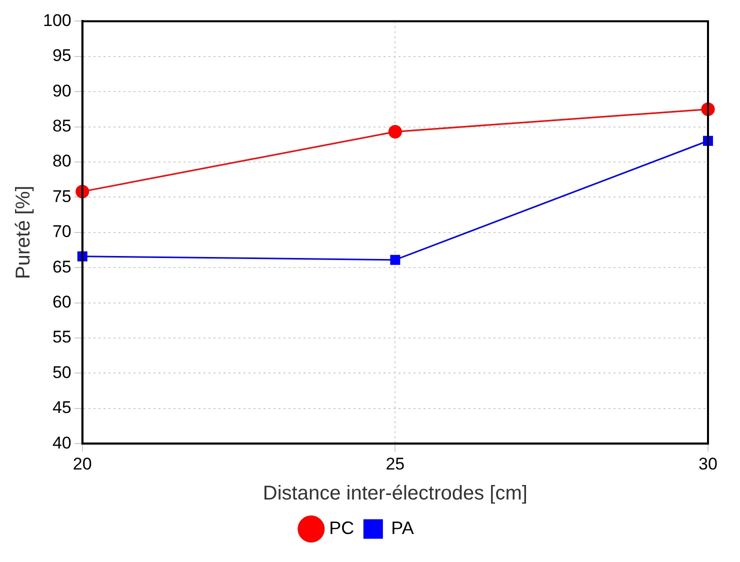 This screenshot has width=740, height=562. What do you see at coordinates (62, 408) in the screenshot?
I see `y-tick-label: 45` at bounding box center [62, 408].